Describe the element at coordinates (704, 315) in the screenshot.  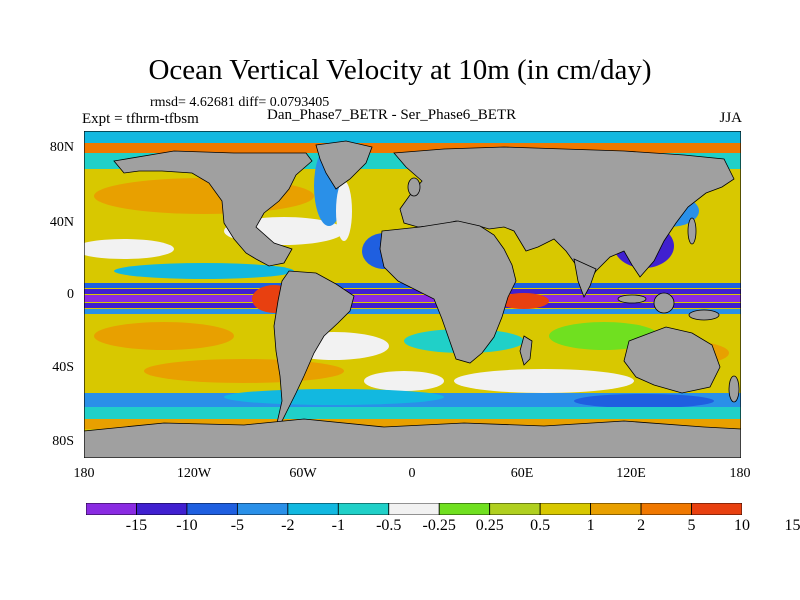
I see `new-guinea-land` at that location.